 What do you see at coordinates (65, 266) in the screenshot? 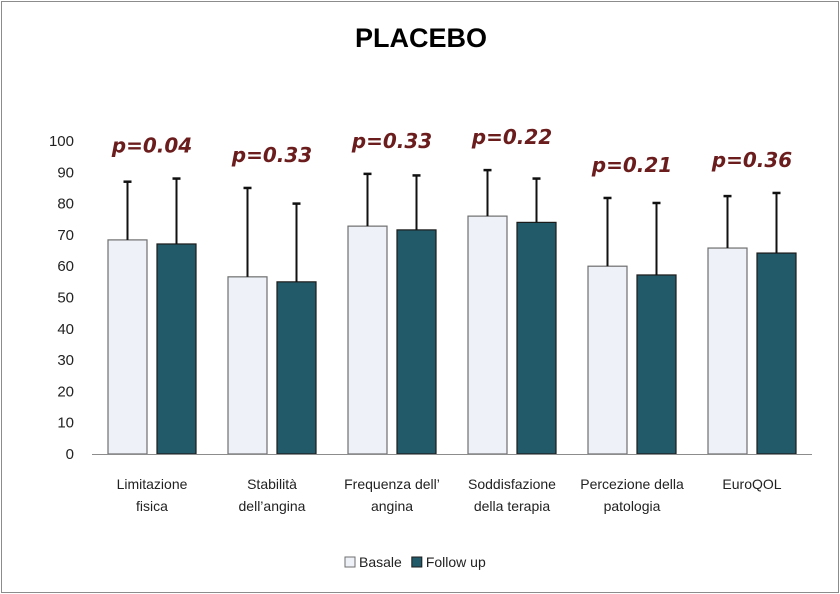
I see `y-tick-label: 60` at bounding box center [65, 266].